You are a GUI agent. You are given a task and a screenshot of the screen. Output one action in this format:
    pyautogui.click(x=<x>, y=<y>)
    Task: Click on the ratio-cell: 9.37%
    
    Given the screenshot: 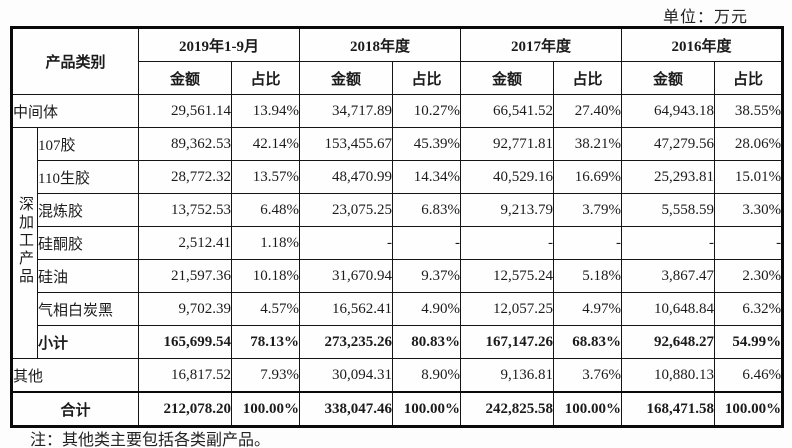 What is the action you would take?
    pyautogui.click(x=427, y=276)
    